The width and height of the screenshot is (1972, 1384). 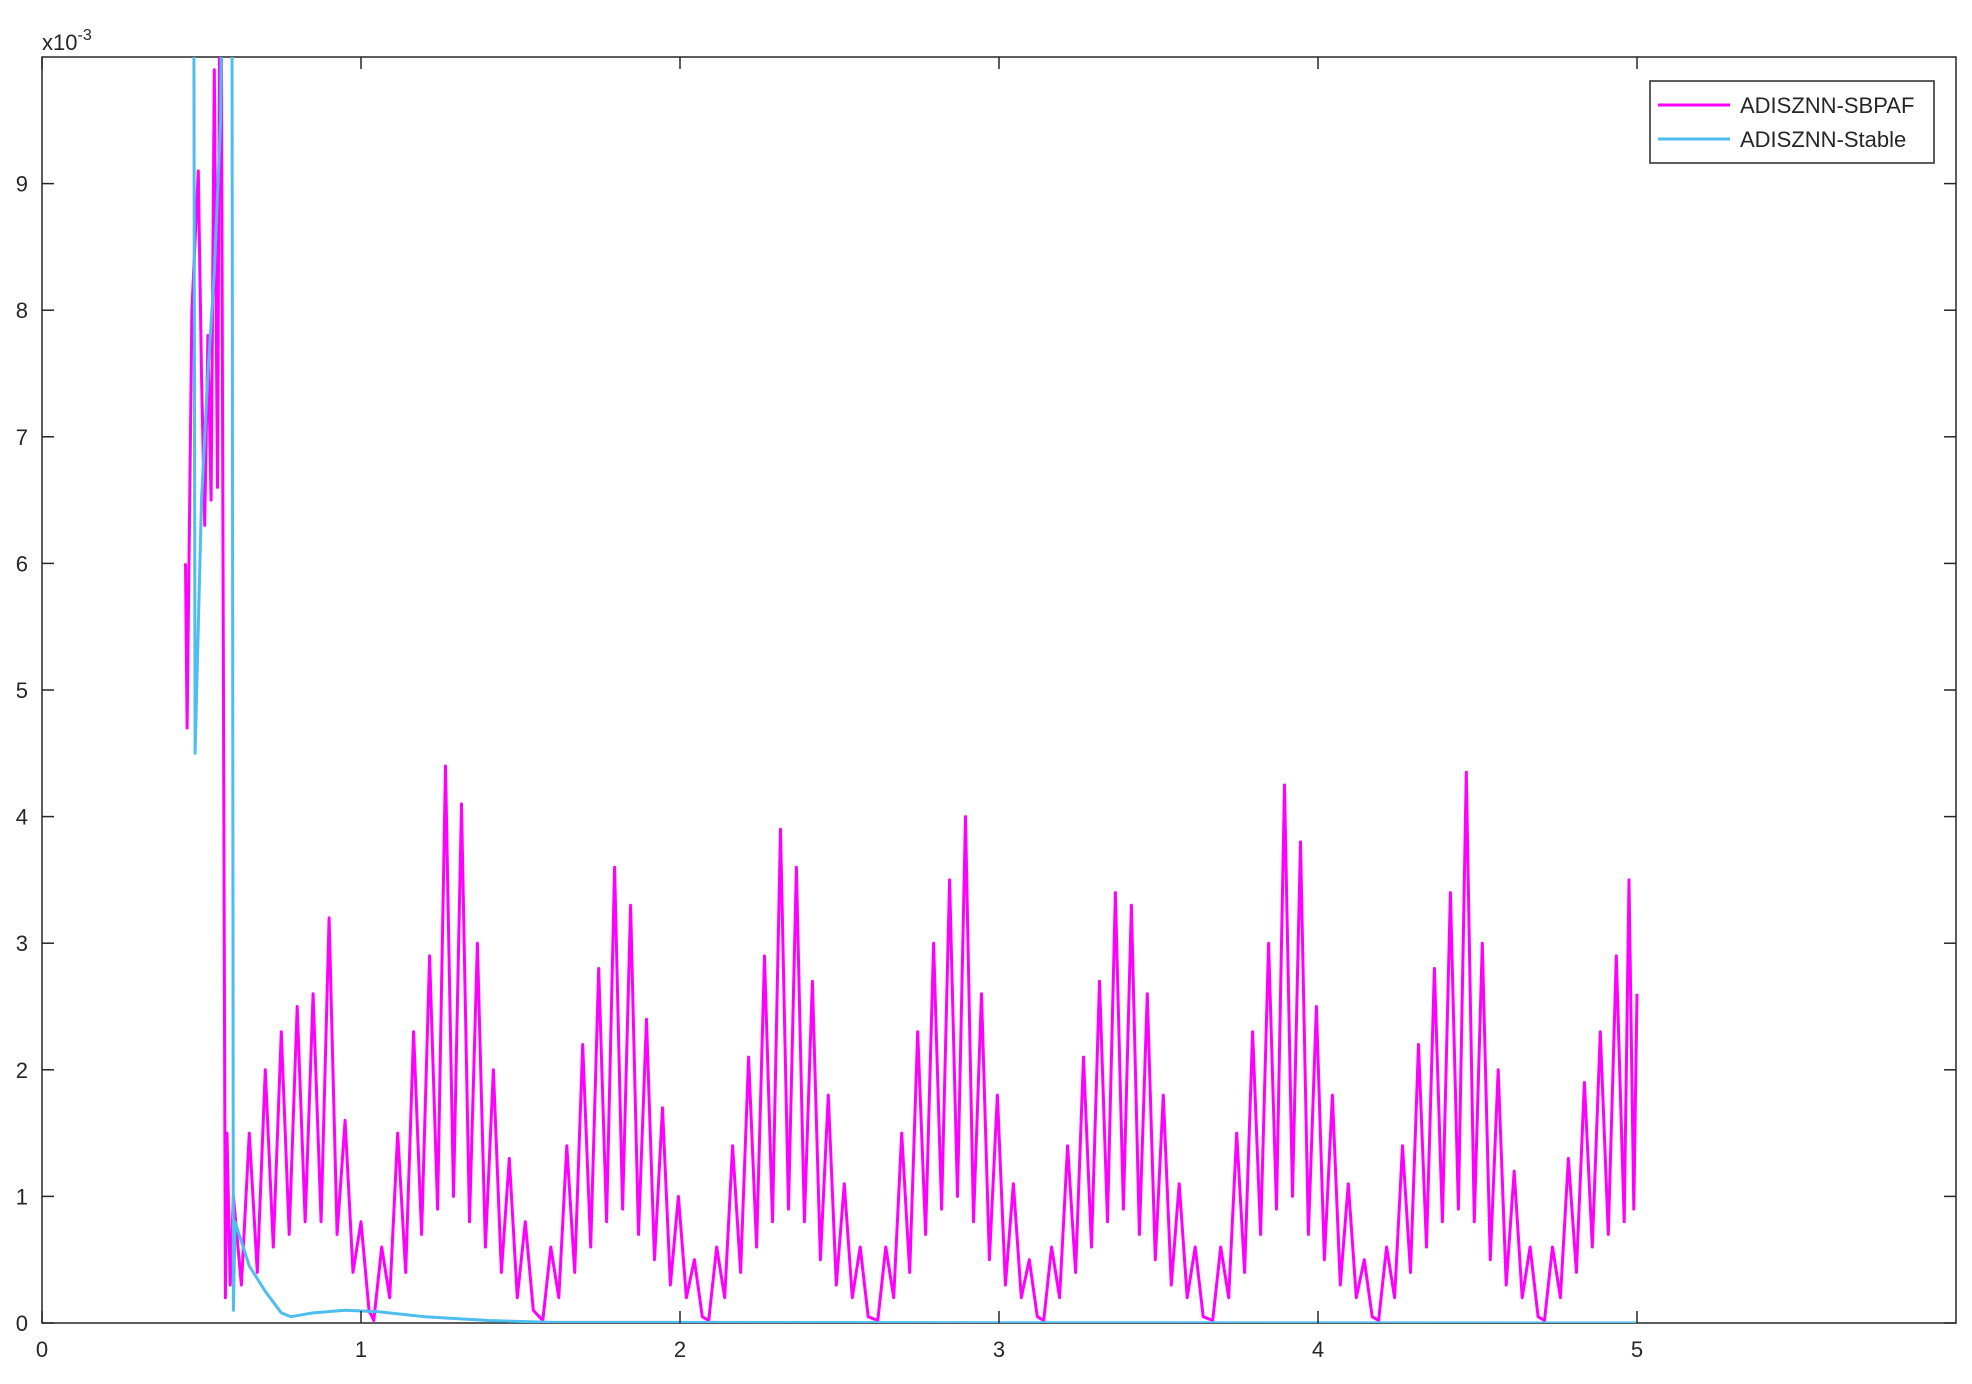 What do you see at coordinates (1637, 1349) in the screenshot?
I see `x-tick-label: 5` at bounding box center [1637, 1349].